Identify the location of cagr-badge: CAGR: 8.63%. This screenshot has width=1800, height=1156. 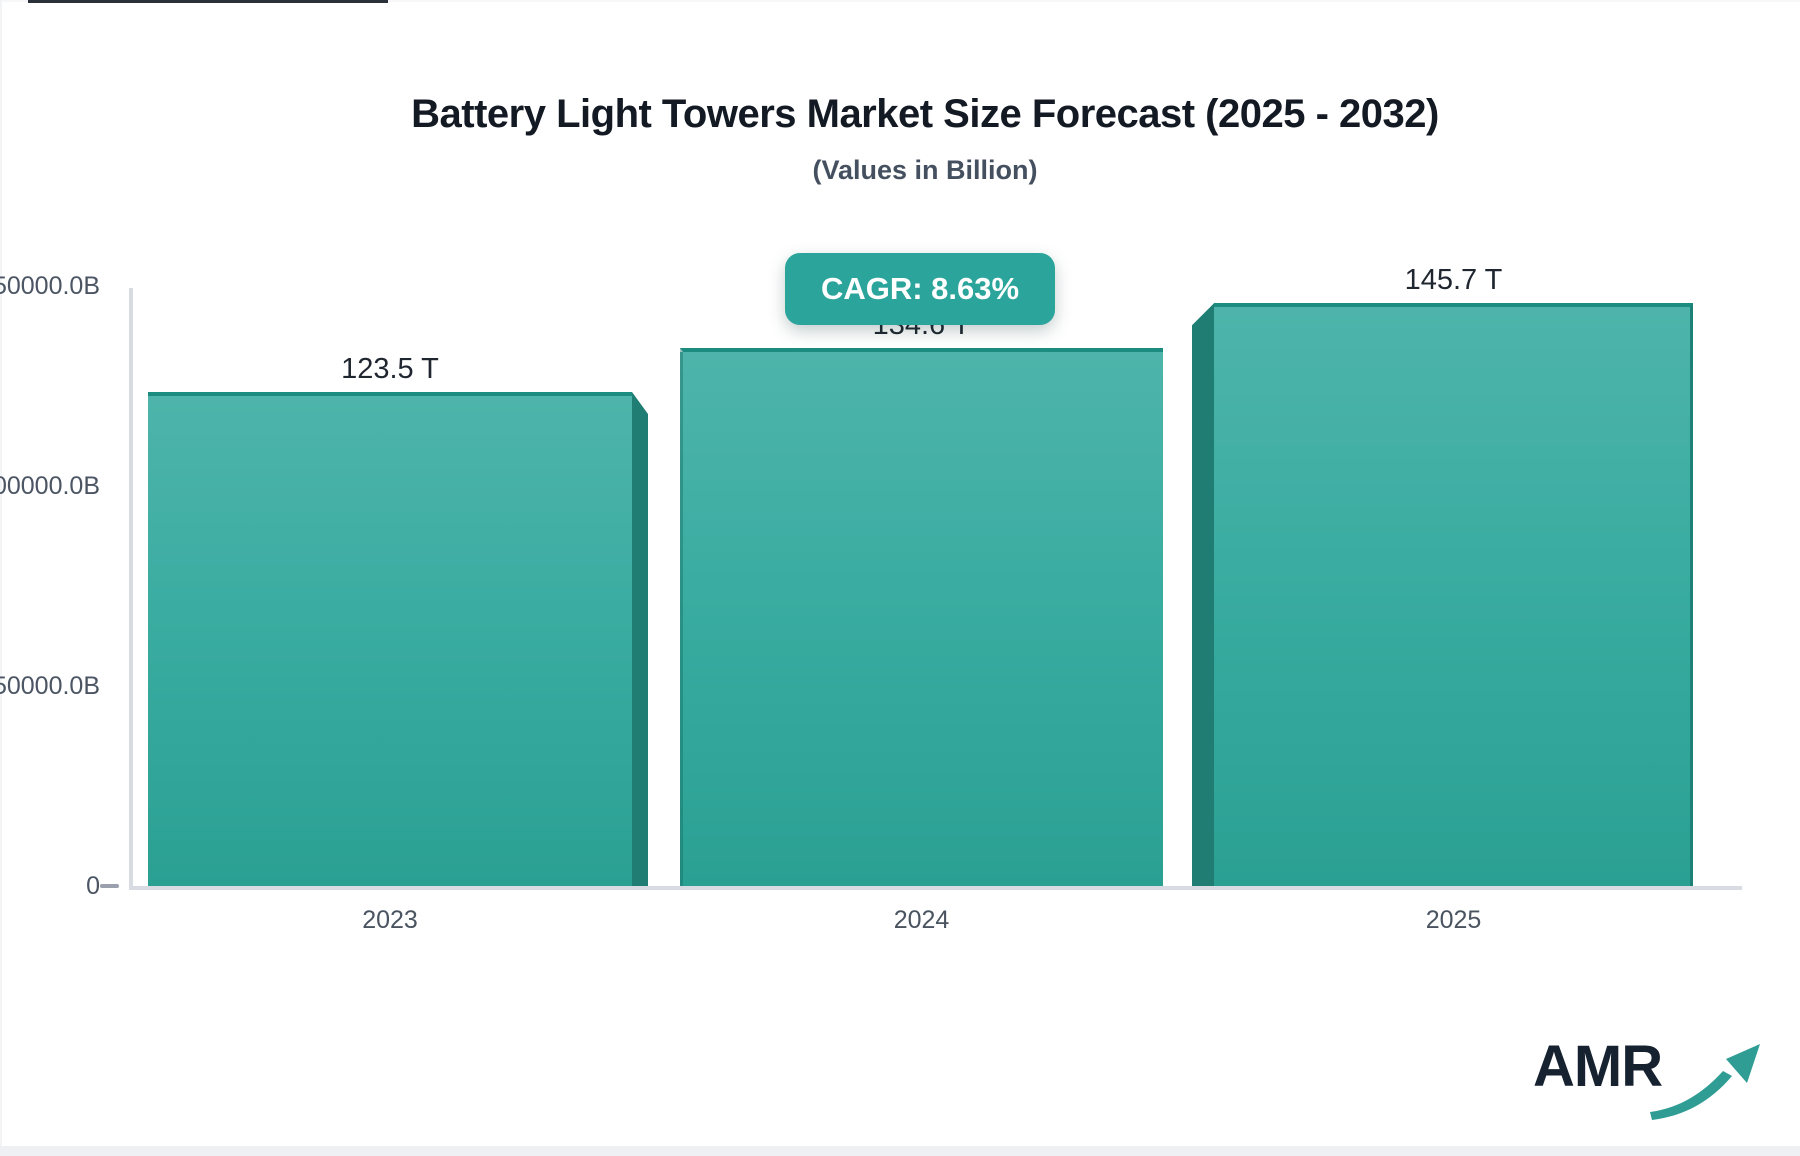
(920, 289).